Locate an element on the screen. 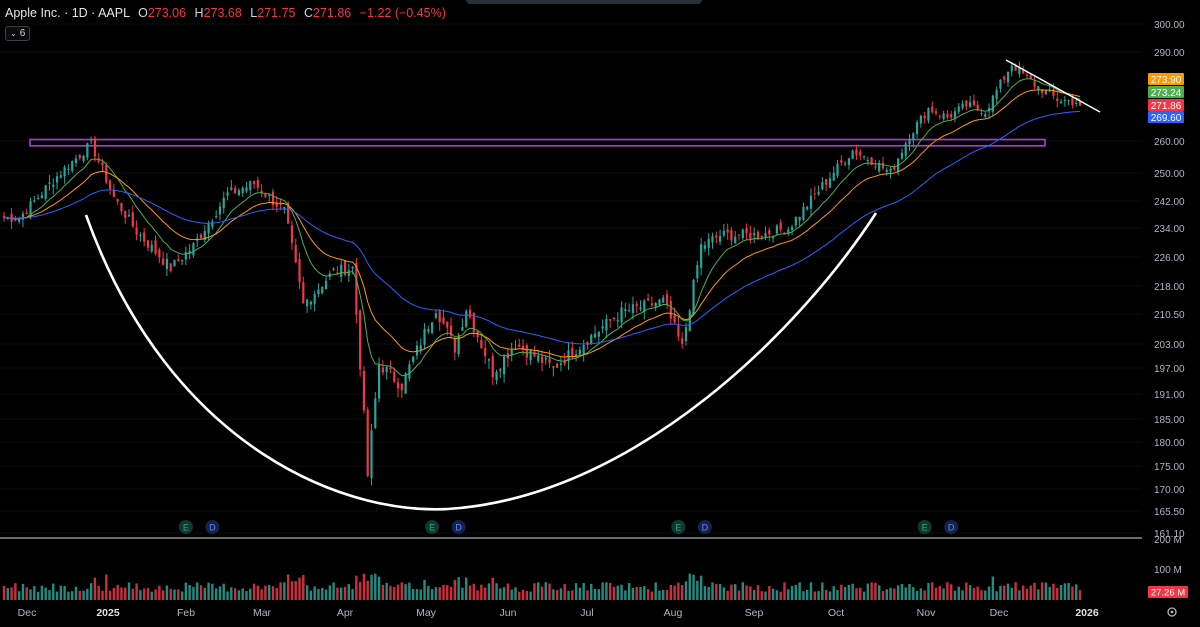  indicators-toggle: ⌄ 6 is located at coordinates (18, 33).